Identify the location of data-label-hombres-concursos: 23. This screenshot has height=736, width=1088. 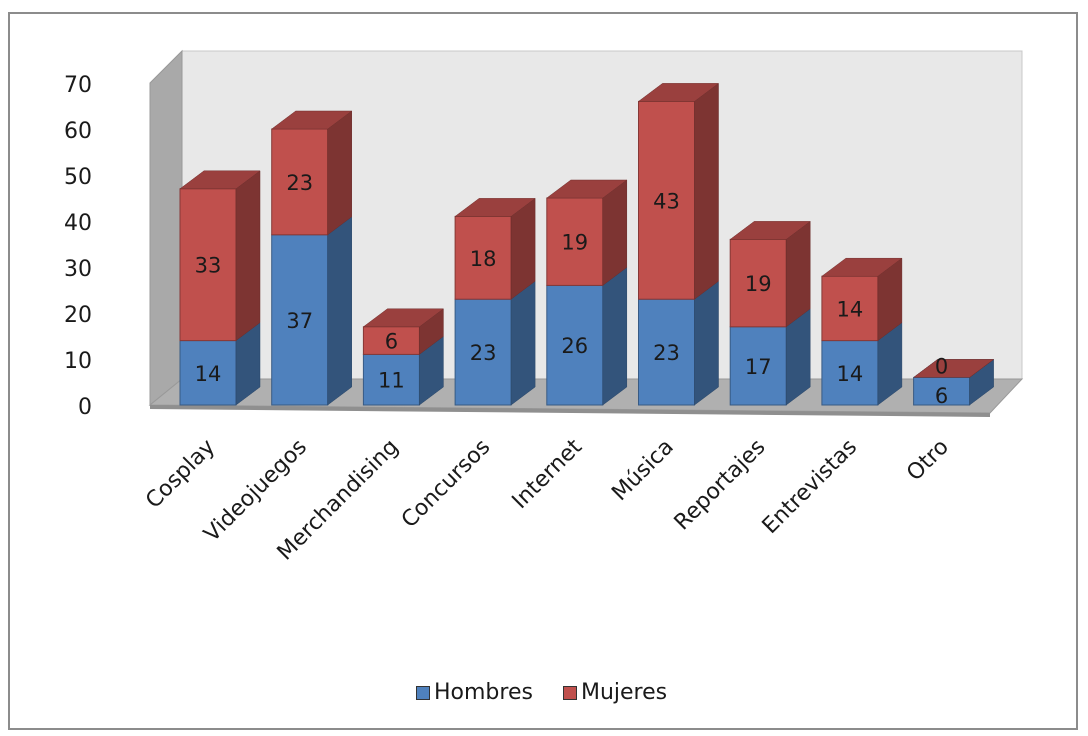
(483, 353).